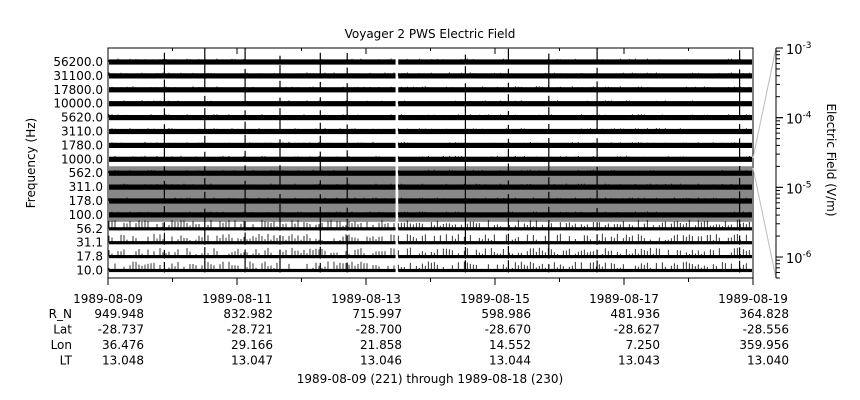 The width and height of the screenshot is (860, 400). What do you see at coordinates (764, 314) in the screenshot?
I see `ephemeris-value: 364.828` at bounding box center [764, 314].